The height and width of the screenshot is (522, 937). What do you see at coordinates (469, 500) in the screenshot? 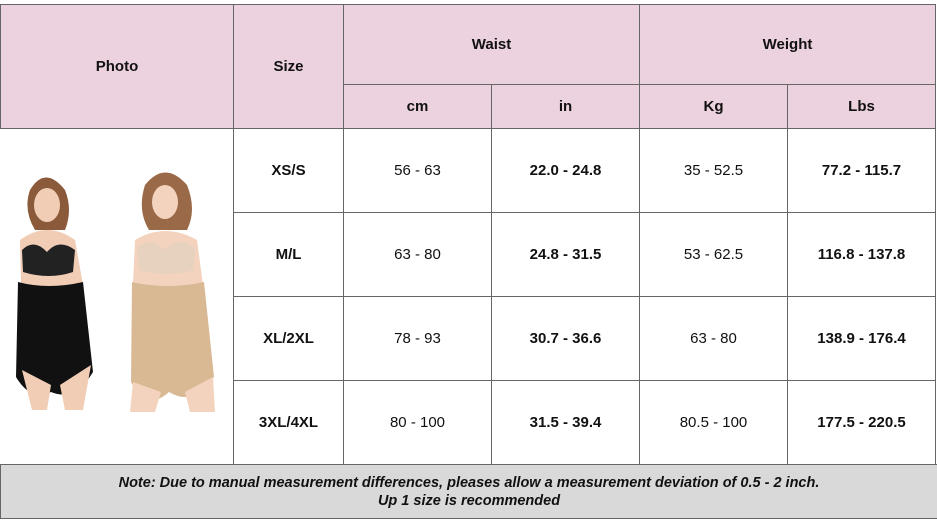
I see `note-line: Up 1 size is recommended` at bounding box center [469, 500].